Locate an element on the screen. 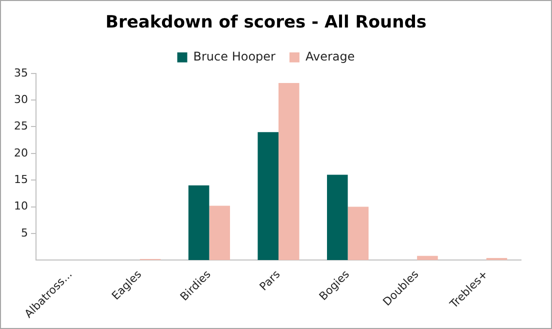 The height and width of the screenshot is (329, 552). legend-label: Average is located at coordinates (330, 57).